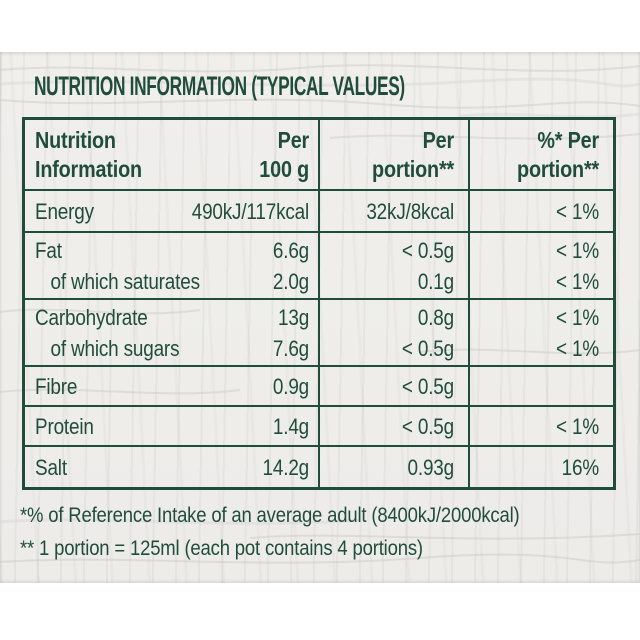 The height and width of the screenshot is (640, 640). I want to click on row-fat-name-per100: Fat 6.6g of which saturates 2.0g, so click(172, 266).